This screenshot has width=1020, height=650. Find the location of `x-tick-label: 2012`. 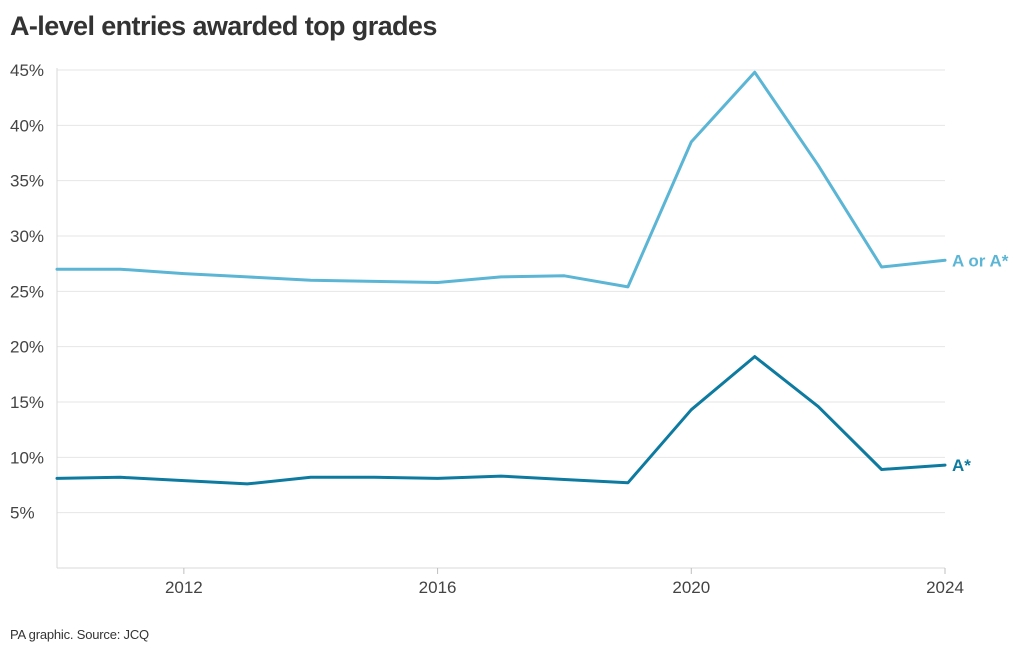

x-tick-label: 2012 is located at coordinates (184, 587).